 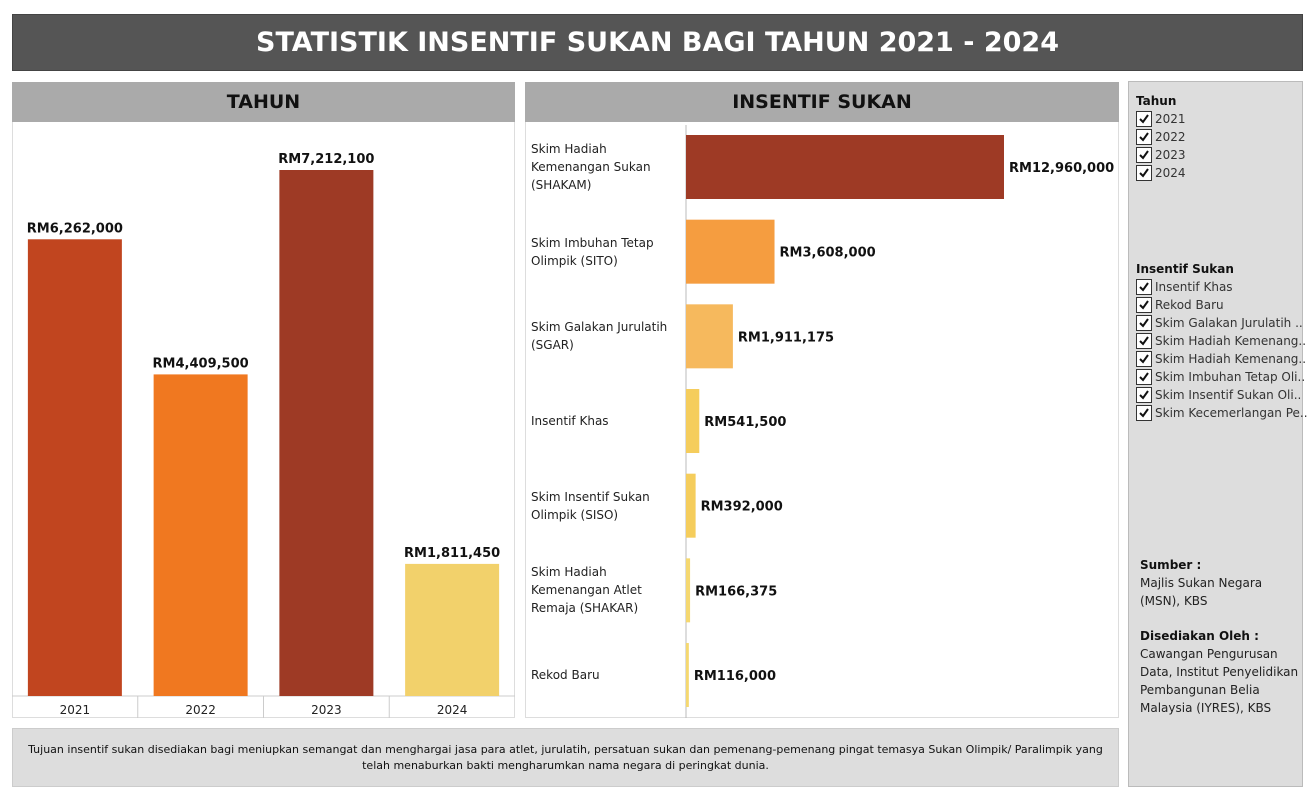 What do you see at coordinates (1170, 119) in the screenshot?
I see `filter-item-label: 2021` at bounding box center [1170, 119].